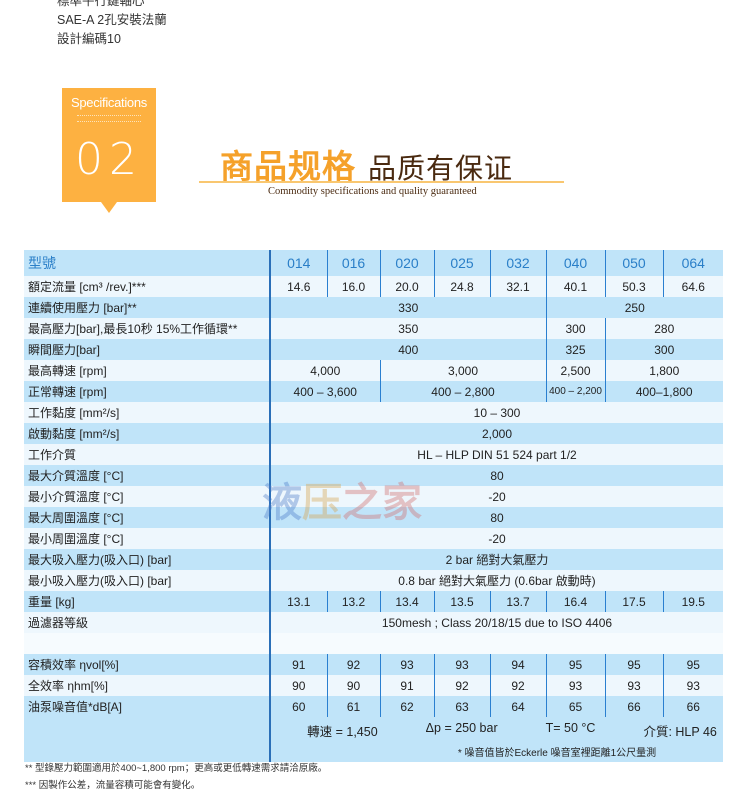  I want to click on intro-text: 標準平行鍵軸心 SAE-A 2孔安裝法蘭 設計編碼10, so click(112, 24).